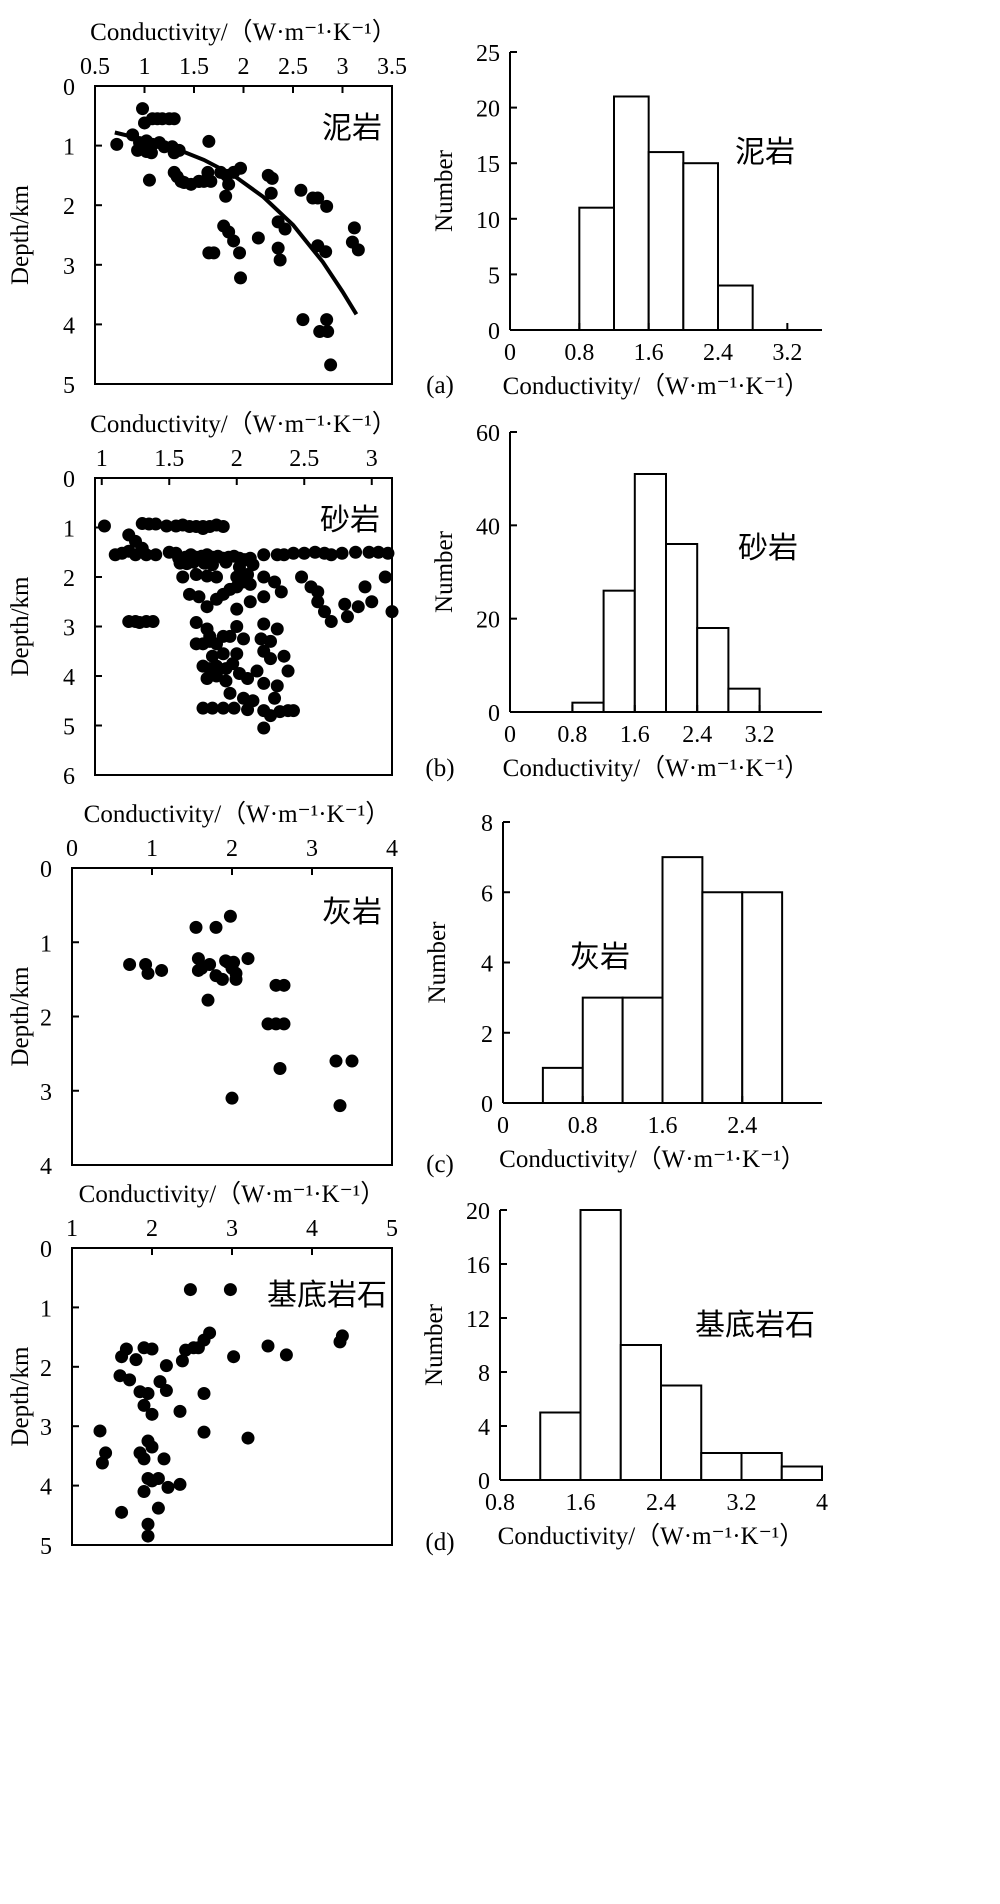 This screenshot has height=1904, width=1000. I want to click on rock-type-annotation: 灰岩, so click(352, 912).